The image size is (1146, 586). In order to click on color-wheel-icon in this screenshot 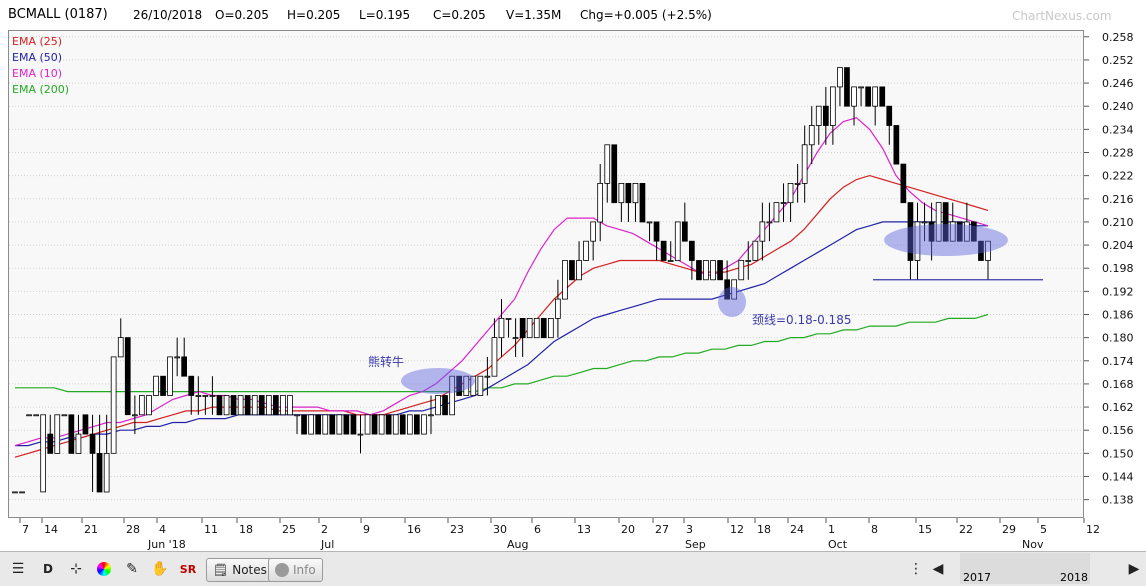, I will do `click(104, 569)`.